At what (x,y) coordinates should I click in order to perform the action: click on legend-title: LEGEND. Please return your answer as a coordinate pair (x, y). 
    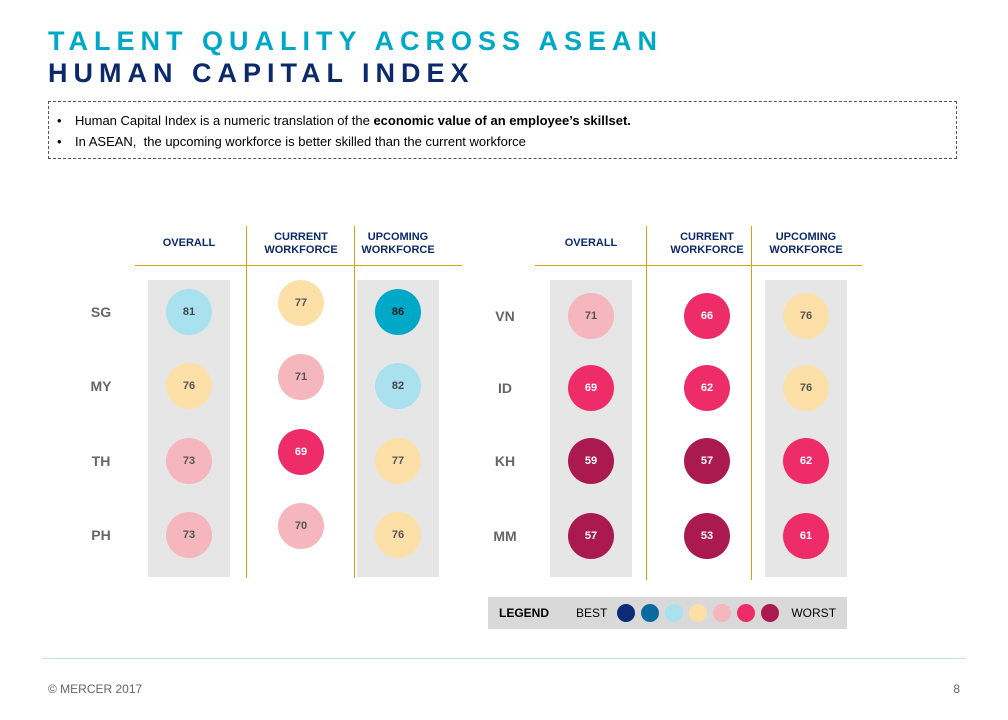
    Looking at the image, I should click on (524, 613).